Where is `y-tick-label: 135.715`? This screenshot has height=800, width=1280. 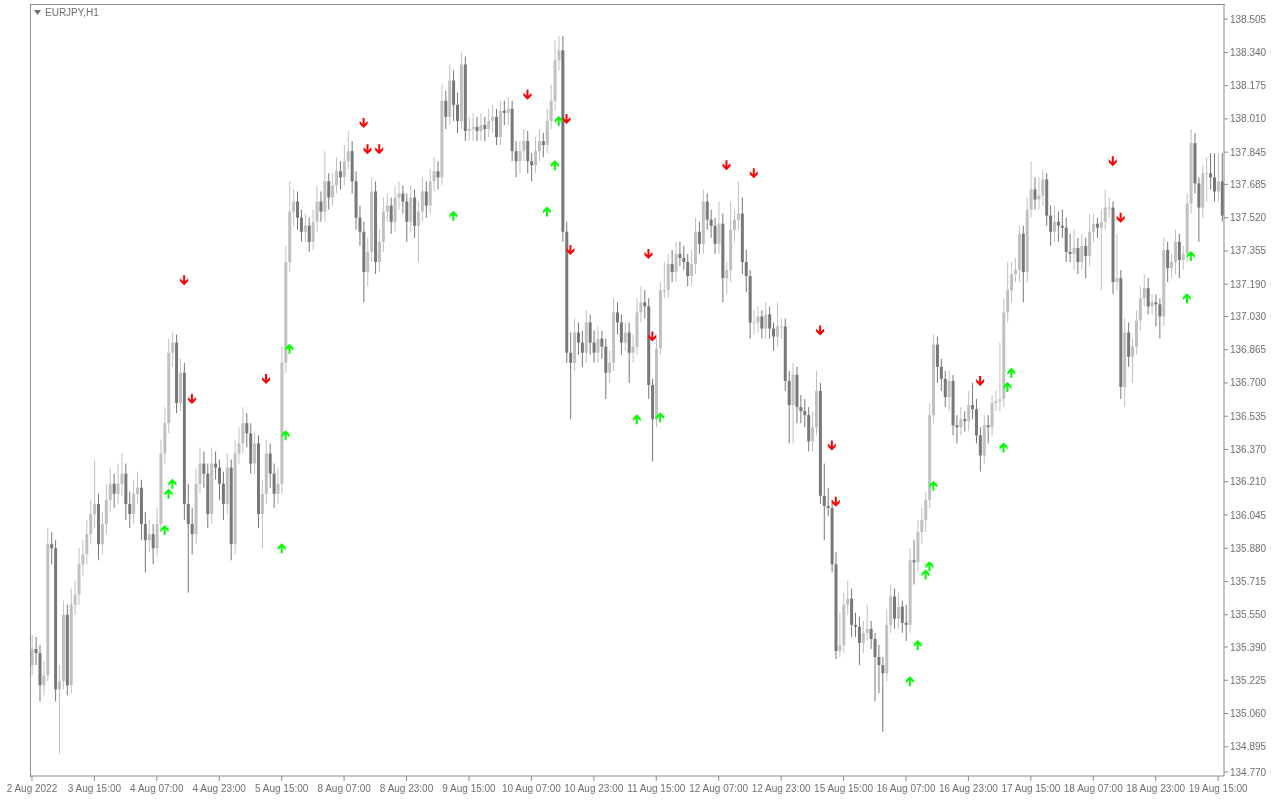 y-tick-label: 135.715 is located at coordinates (1248, 582).